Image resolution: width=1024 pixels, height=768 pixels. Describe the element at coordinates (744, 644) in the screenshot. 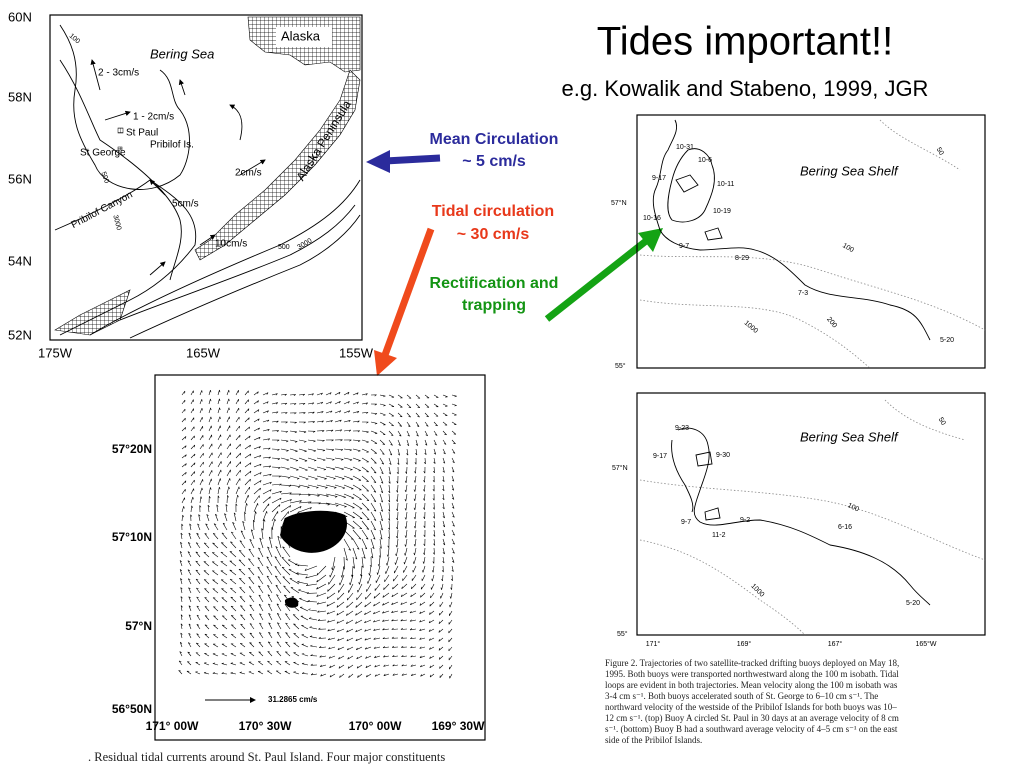

I see `lon-label: 169°` at that location.